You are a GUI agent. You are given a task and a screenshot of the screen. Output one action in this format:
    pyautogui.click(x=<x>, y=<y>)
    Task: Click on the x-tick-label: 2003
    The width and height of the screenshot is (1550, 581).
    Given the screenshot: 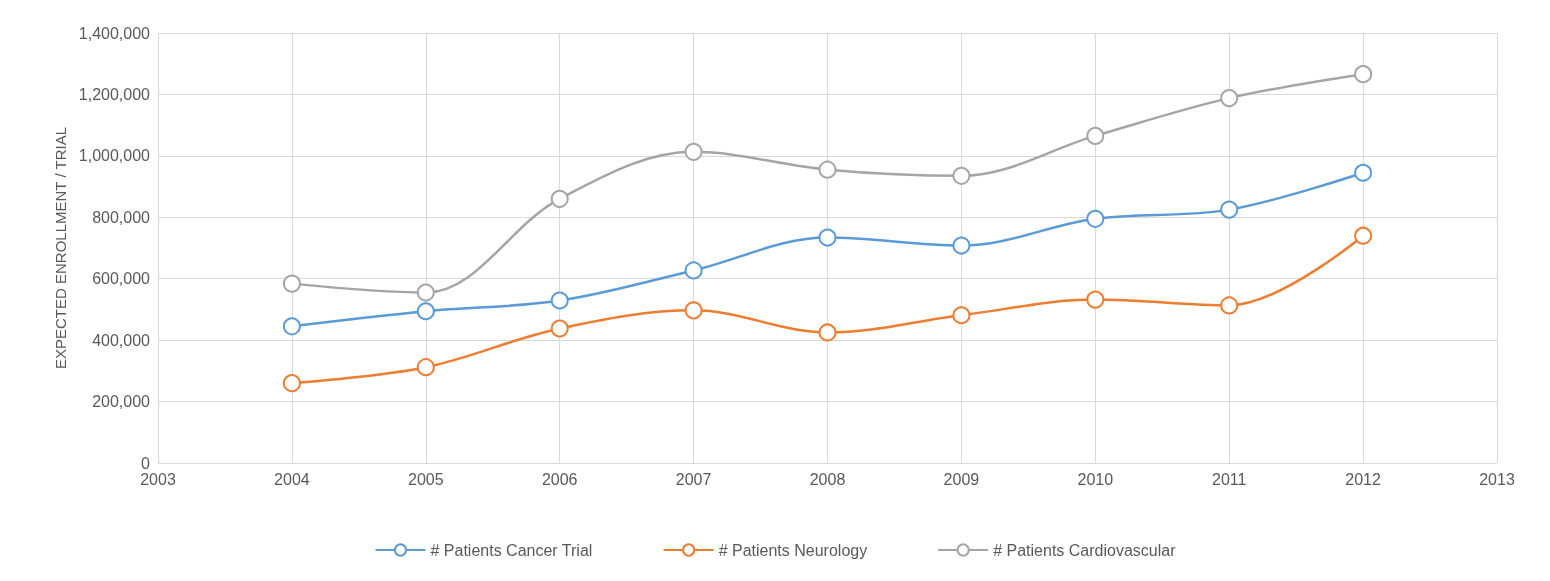 What is the action you would take?
    pyautogui.click(x=158, y=479)
    